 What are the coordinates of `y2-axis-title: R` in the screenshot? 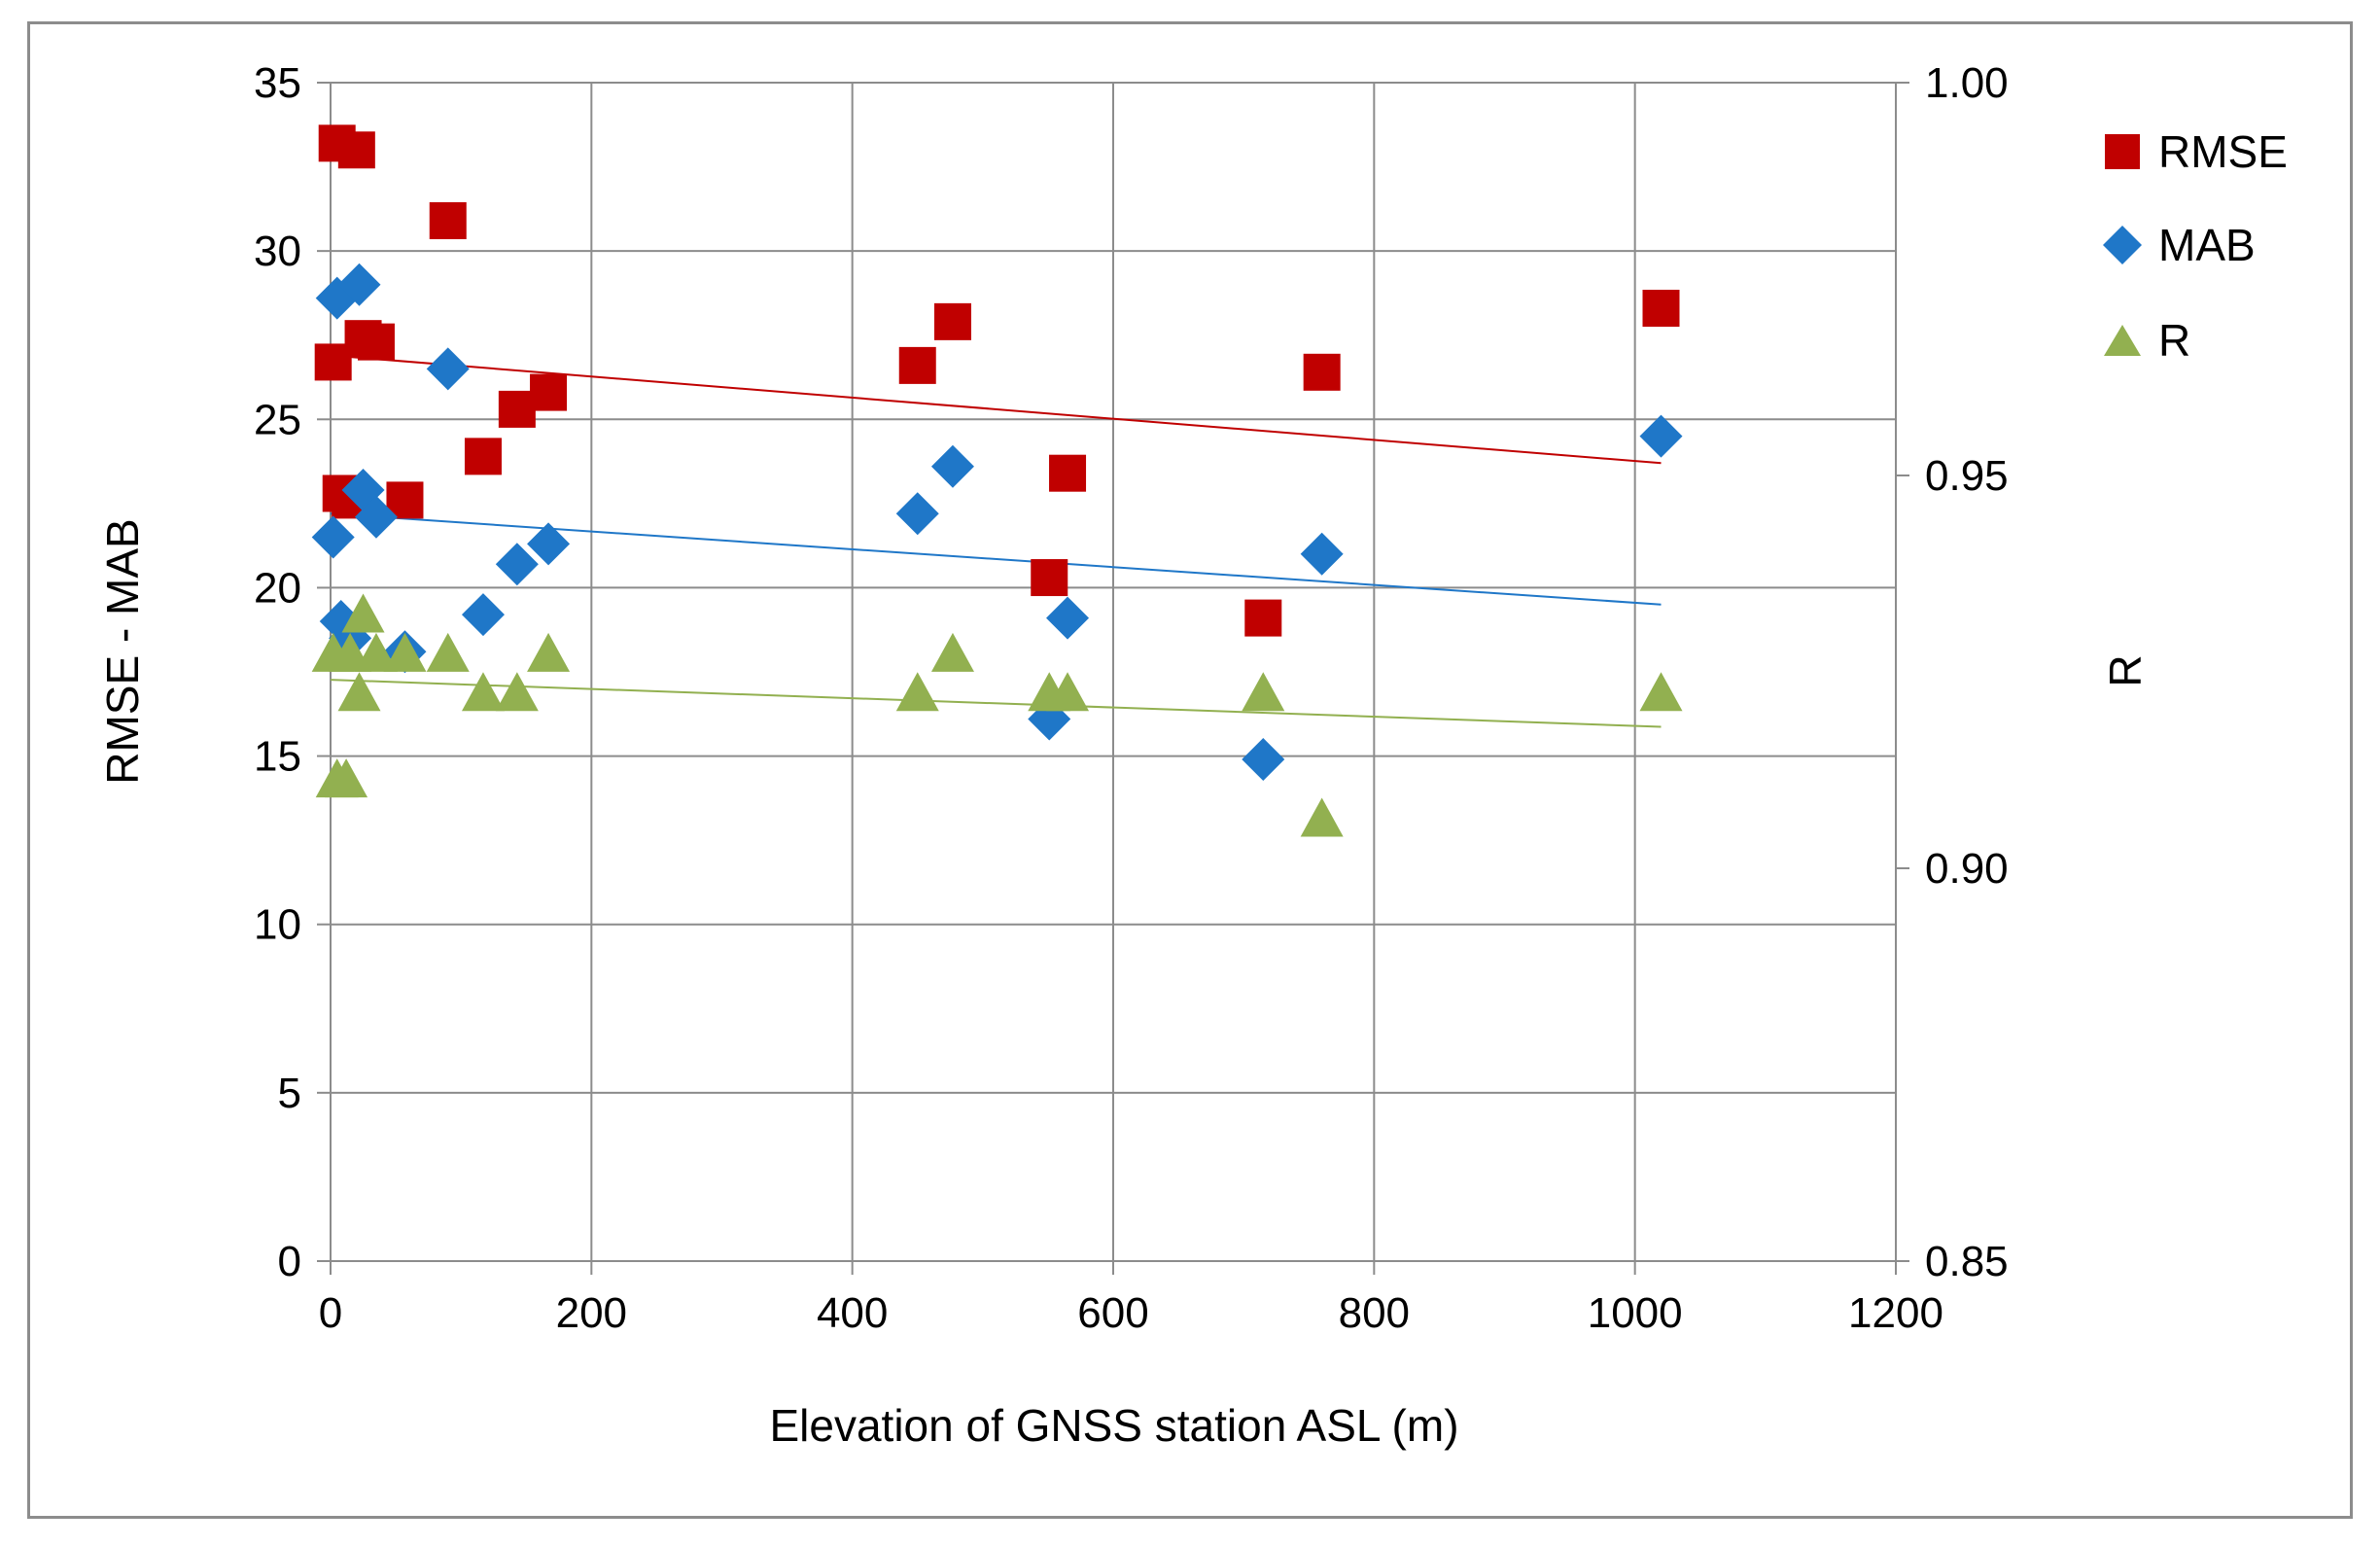 It's located at (2125, 670).